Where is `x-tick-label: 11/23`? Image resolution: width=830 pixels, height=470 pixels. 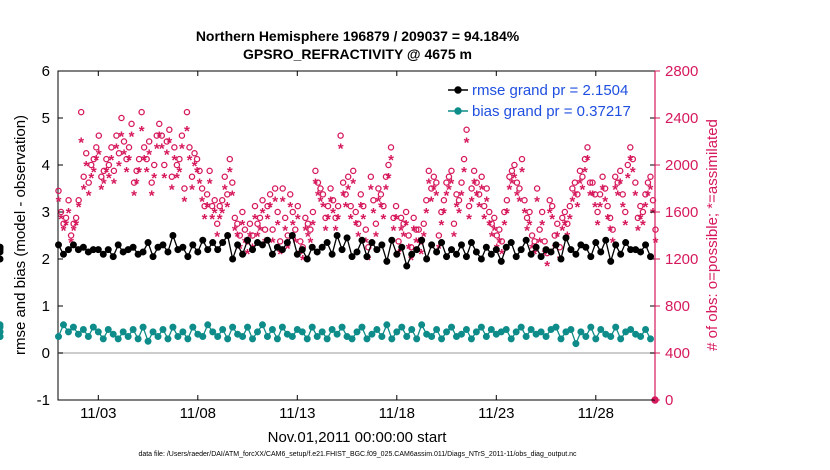
x-tick-label: 11/23 is located at coordinates (496, 413).